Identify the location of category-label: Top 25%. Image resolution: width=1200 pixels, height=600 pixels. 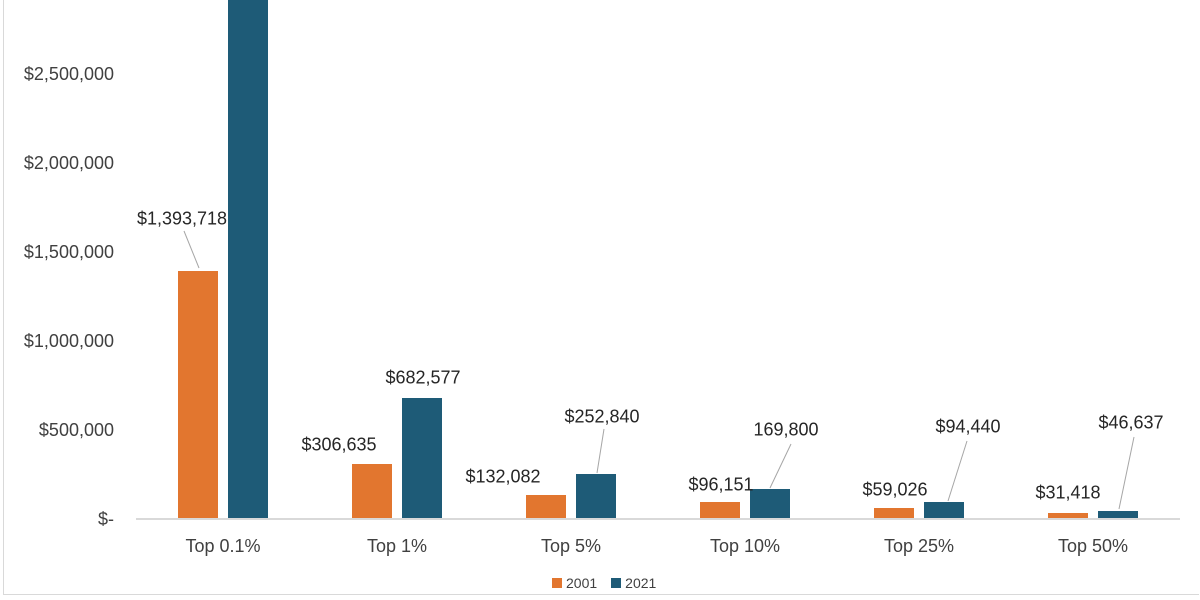
(919, 546).